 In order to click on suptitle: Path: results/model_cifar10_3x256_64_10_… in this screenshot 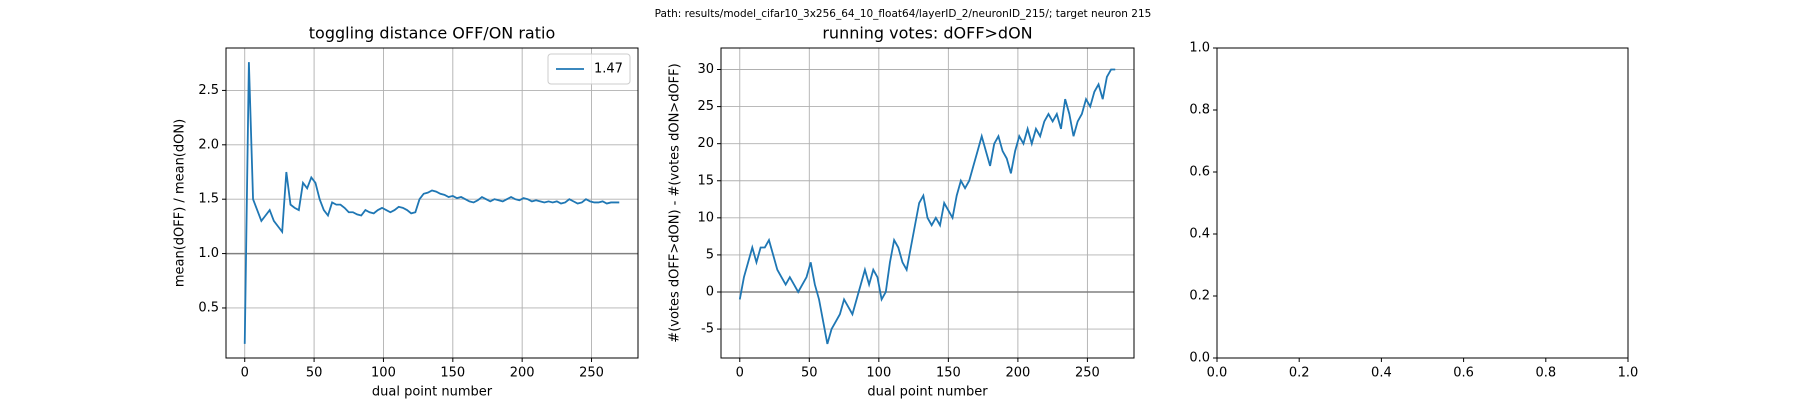, I will do `click(903, 14)`.